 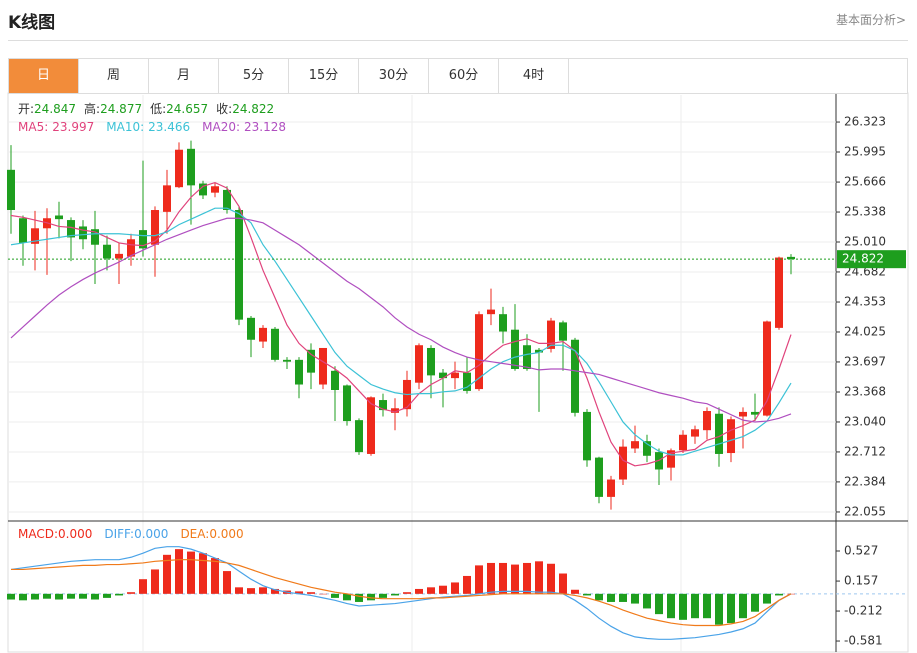 What do you see at coordinates (394, 76) in the screenshot?
I see `period-tab: 30分` at bounding box center [394, 76].